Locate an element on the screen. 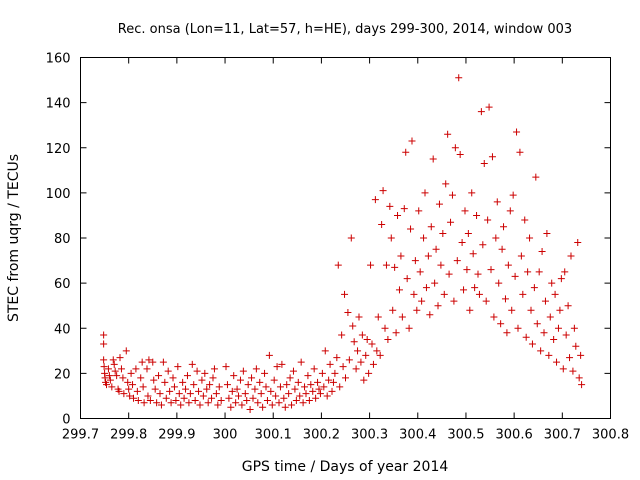 The height and width of the screenshot is (480, 640). x-tick-label: 300.6 is located at coordinates (514, 435).